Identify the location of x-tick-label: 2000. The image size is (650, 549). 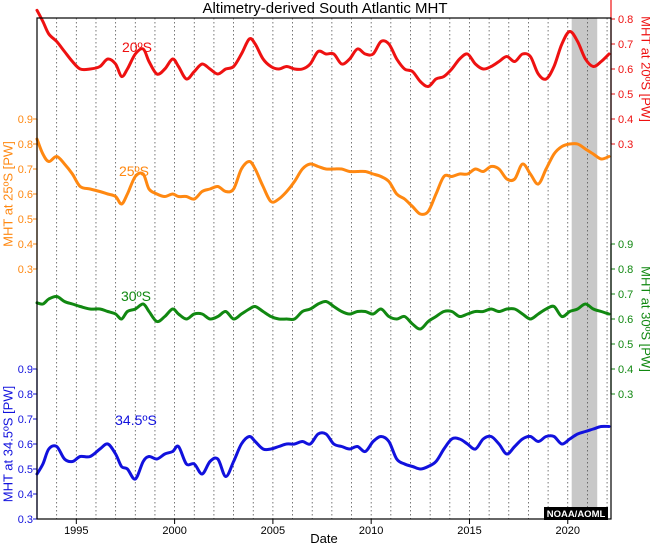
(174, 531).